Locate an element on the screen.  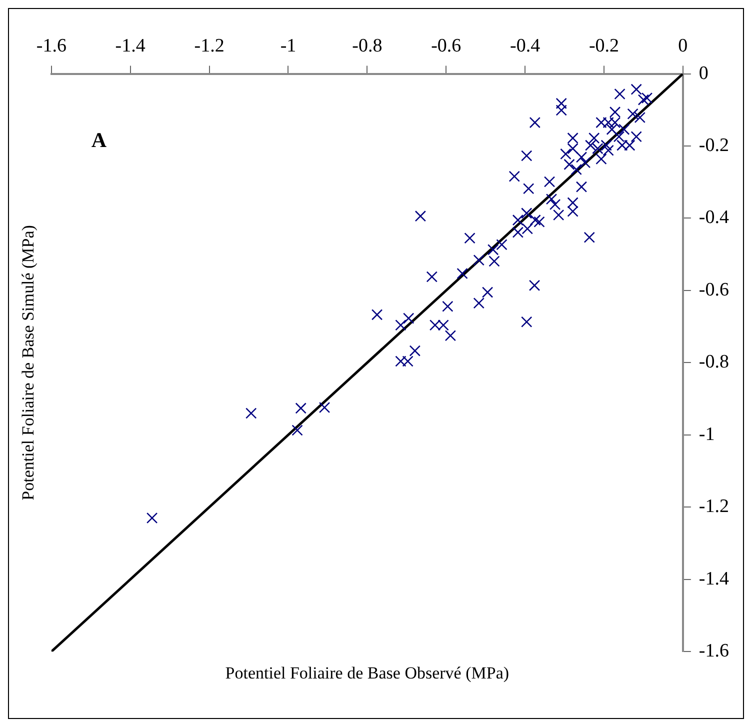
annotation: A is located at coordinates (99, 140).